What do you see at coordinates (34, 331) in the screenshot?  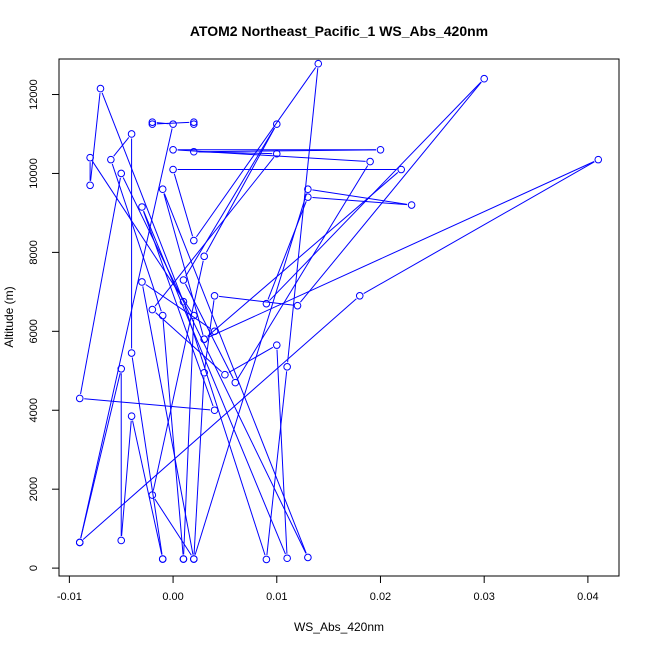 I see `y-tick-label: 6000` at bounding box center [34, 331].